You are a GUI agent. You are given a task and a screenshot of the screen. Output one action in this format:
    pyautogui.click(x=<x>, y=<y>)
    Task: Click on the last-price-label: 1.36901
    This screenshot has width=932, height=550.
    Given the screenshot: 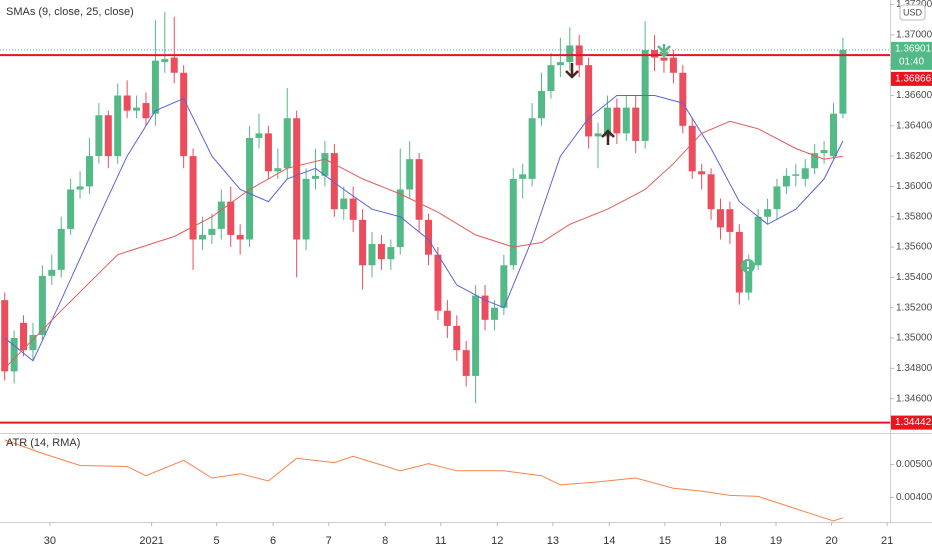 What is the action you would take?
    pyautogui.click(x=913, y=49)
    